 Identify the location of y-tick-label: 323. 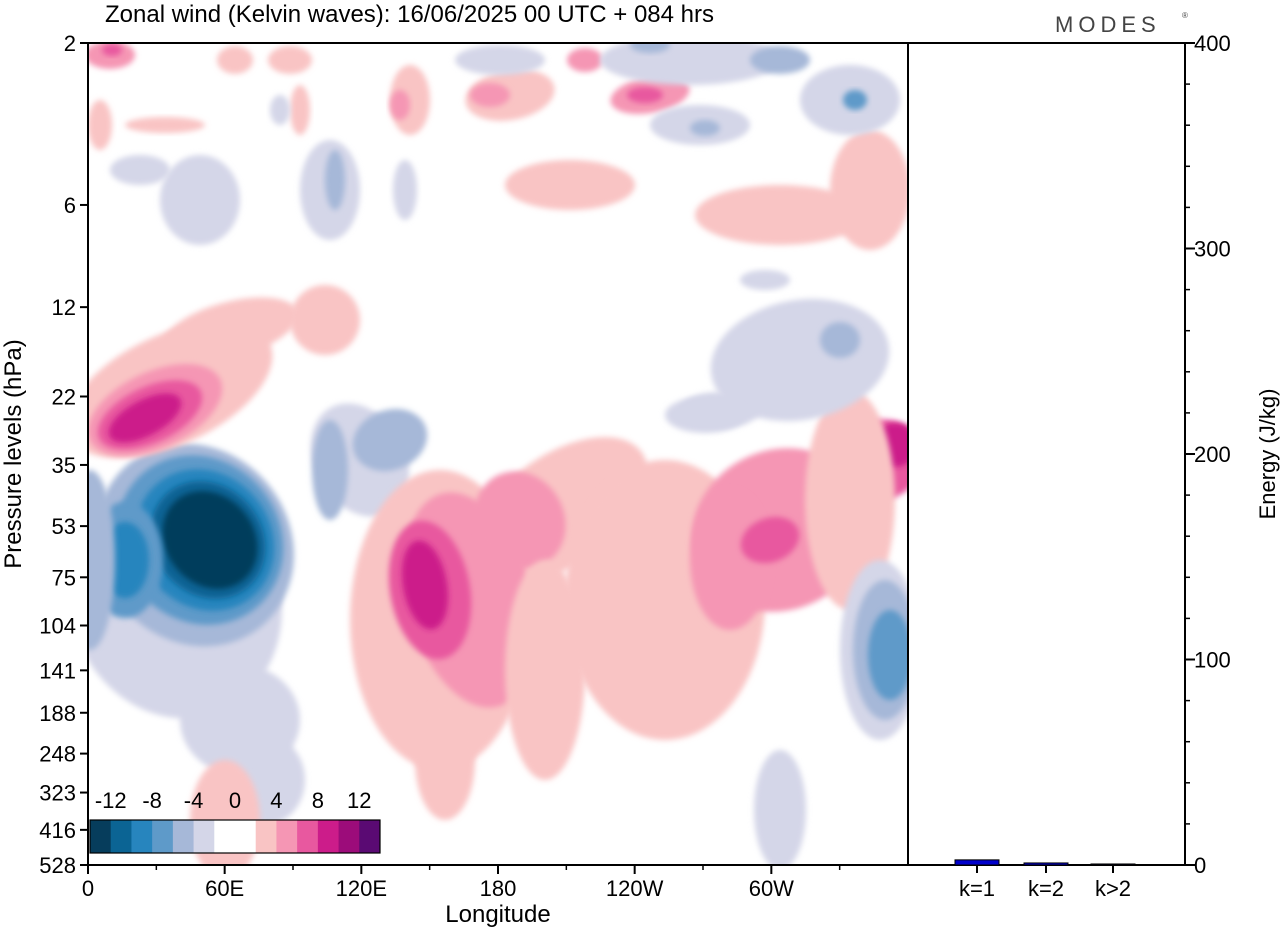
(57, 793).